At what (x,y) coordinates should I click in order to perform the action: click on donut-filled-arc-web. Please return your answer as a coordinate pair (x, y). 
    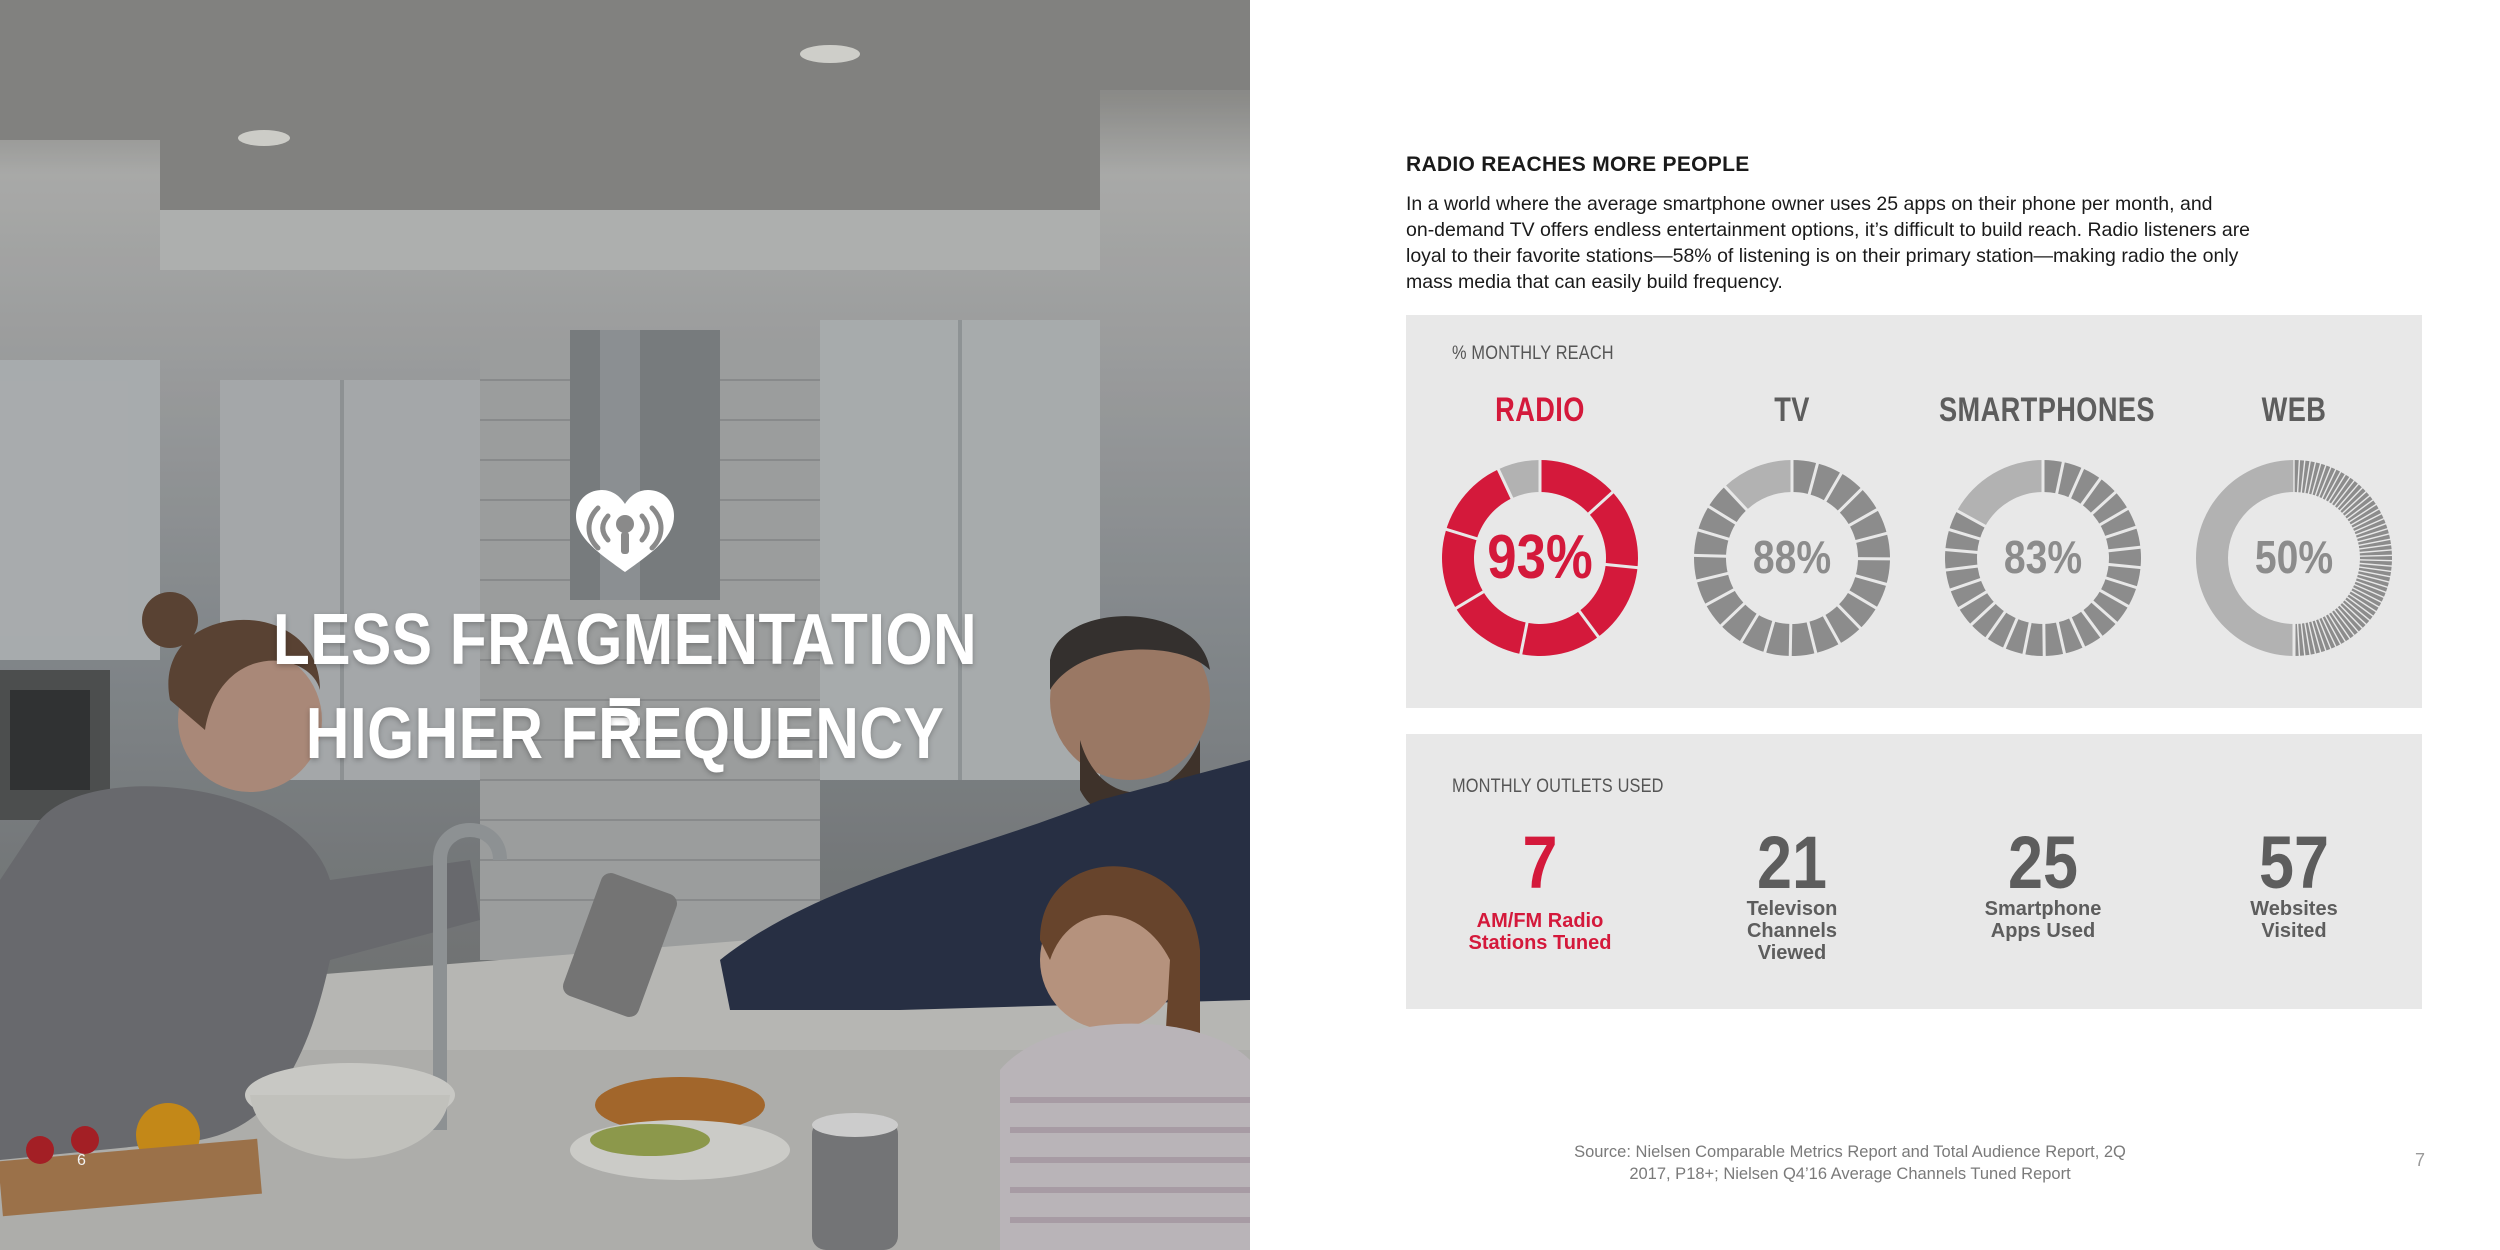
    Looking at the image, I should click on (2343, 558).